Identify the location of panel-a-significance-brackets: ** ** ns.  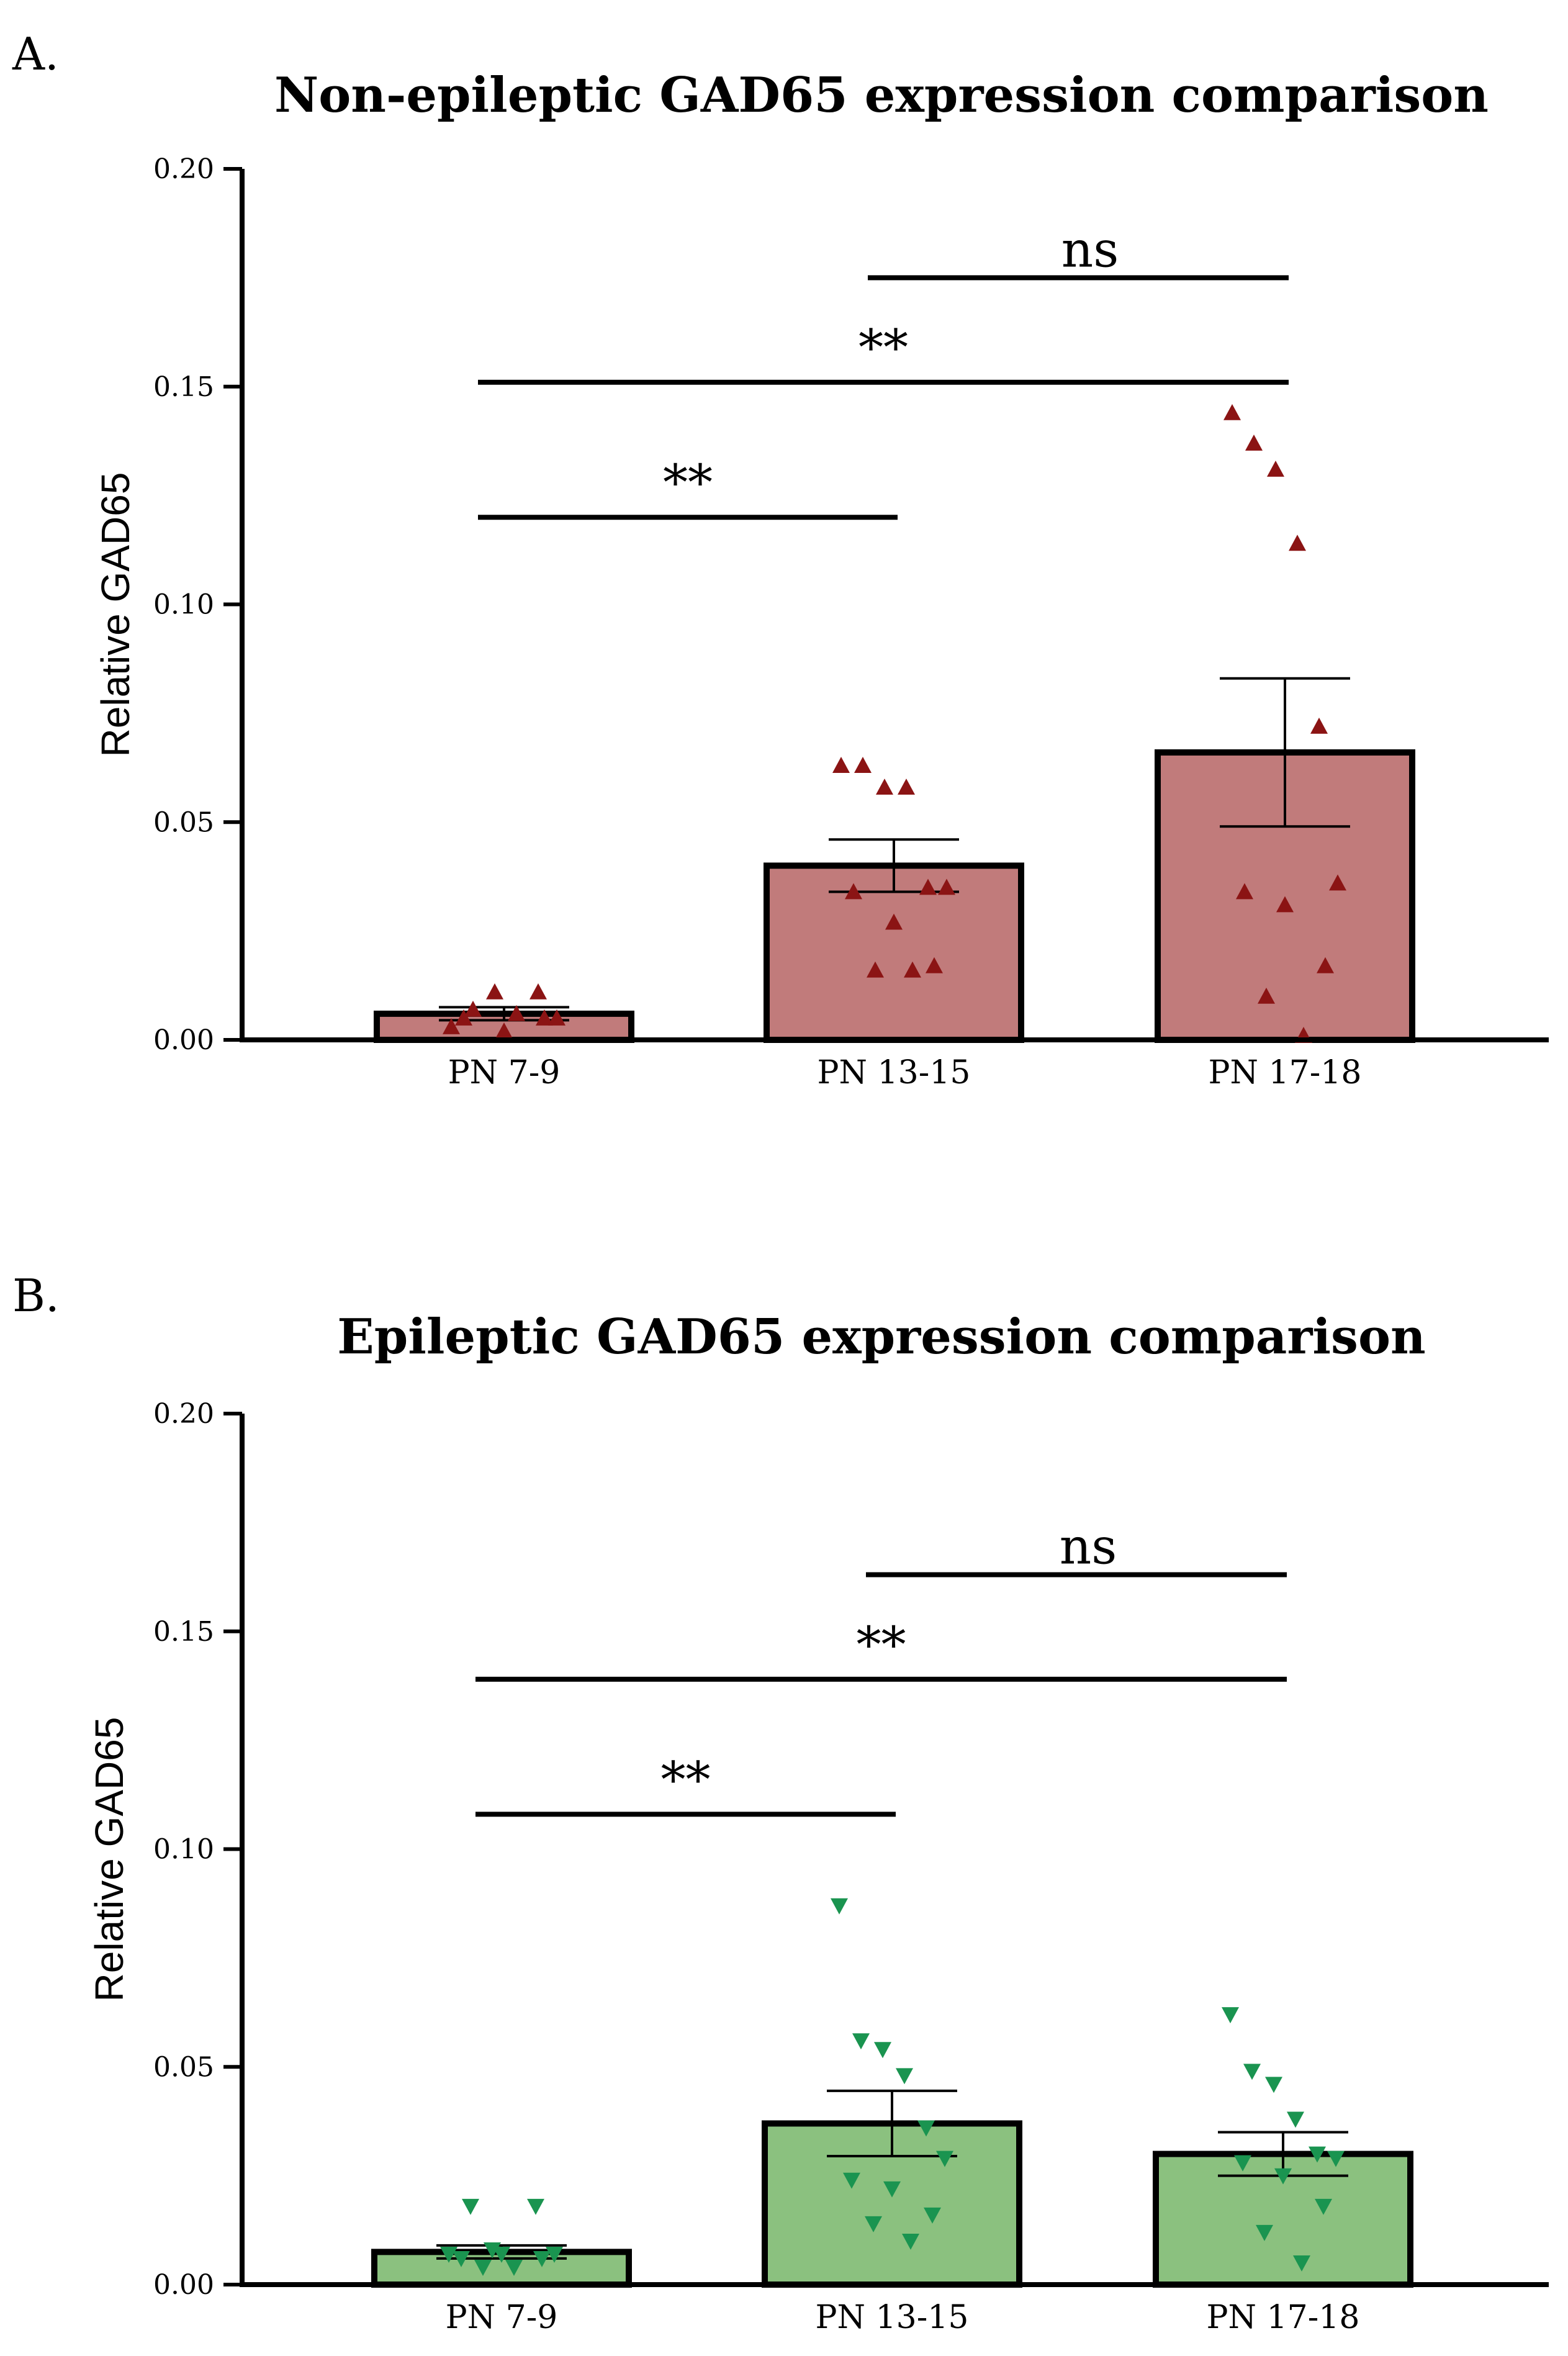
(884, 370).